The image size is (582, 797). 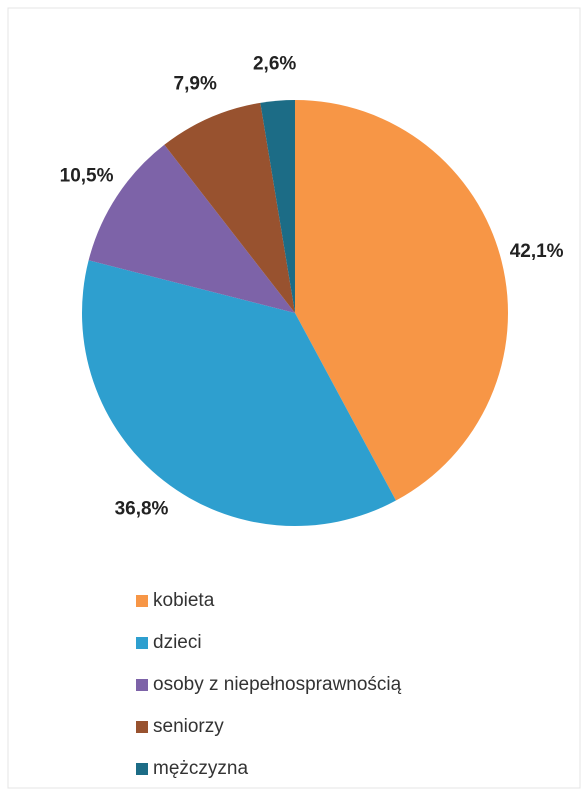 What do you see at coordinates (87, 175) in the screenshot?
I see `data-label: 10,5%` at bounding box center [87, 175].